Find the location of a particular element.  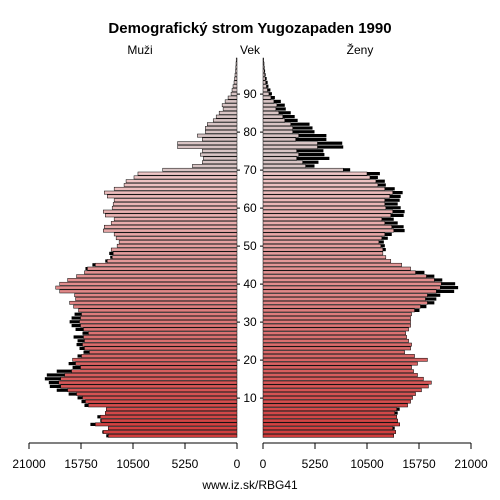

male-x-tick-label: 10500 is located at coordinates (133, 464).